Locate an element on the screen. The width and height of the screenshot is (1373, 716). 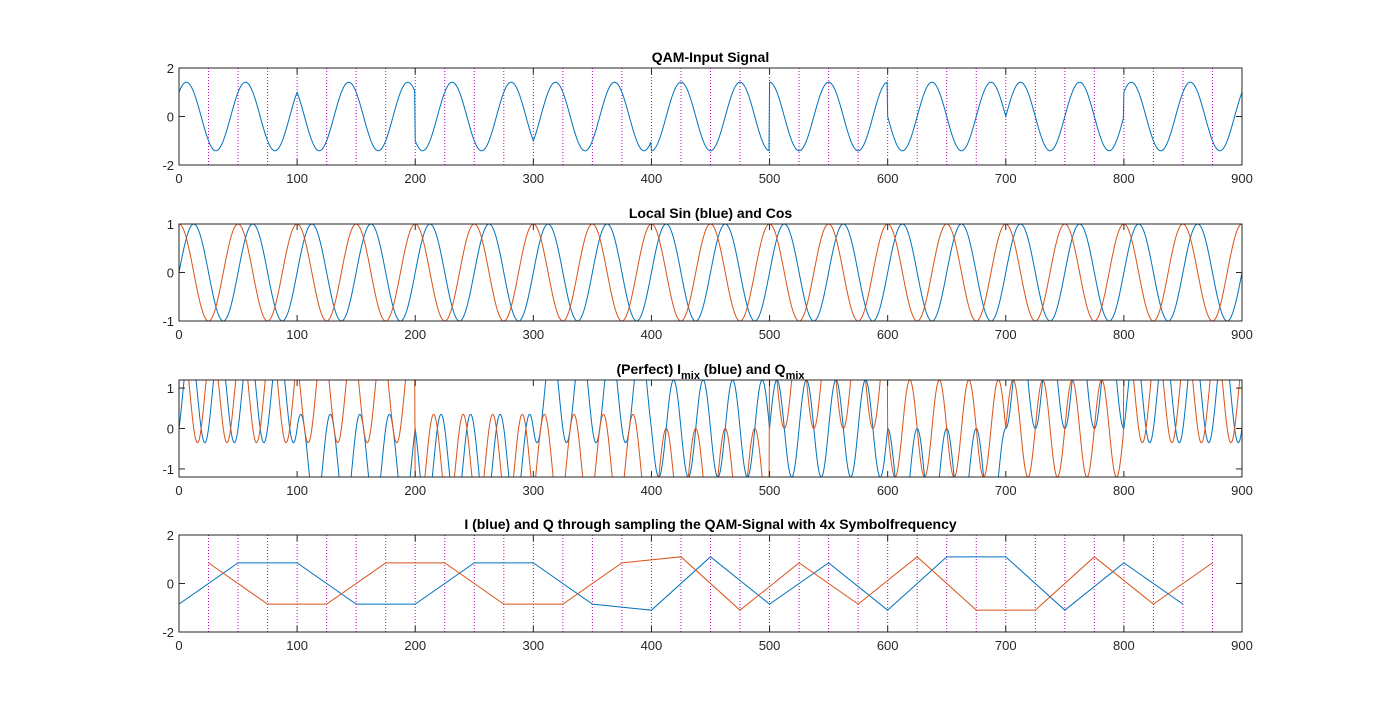
chart-title: (Perfect) Imix (blue) and Qmix is located at coordinates (710, 371).